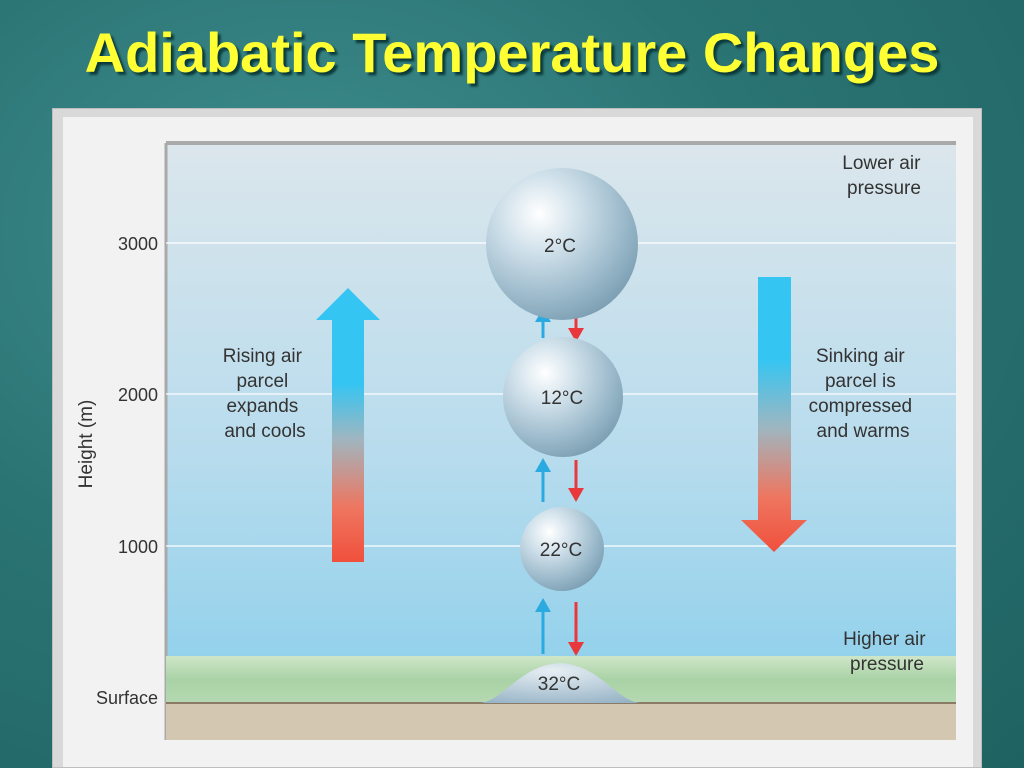  Describe the element at coordinates (138, 395) in the screenshot. I see `y-tick-2000: 2000` at that location.